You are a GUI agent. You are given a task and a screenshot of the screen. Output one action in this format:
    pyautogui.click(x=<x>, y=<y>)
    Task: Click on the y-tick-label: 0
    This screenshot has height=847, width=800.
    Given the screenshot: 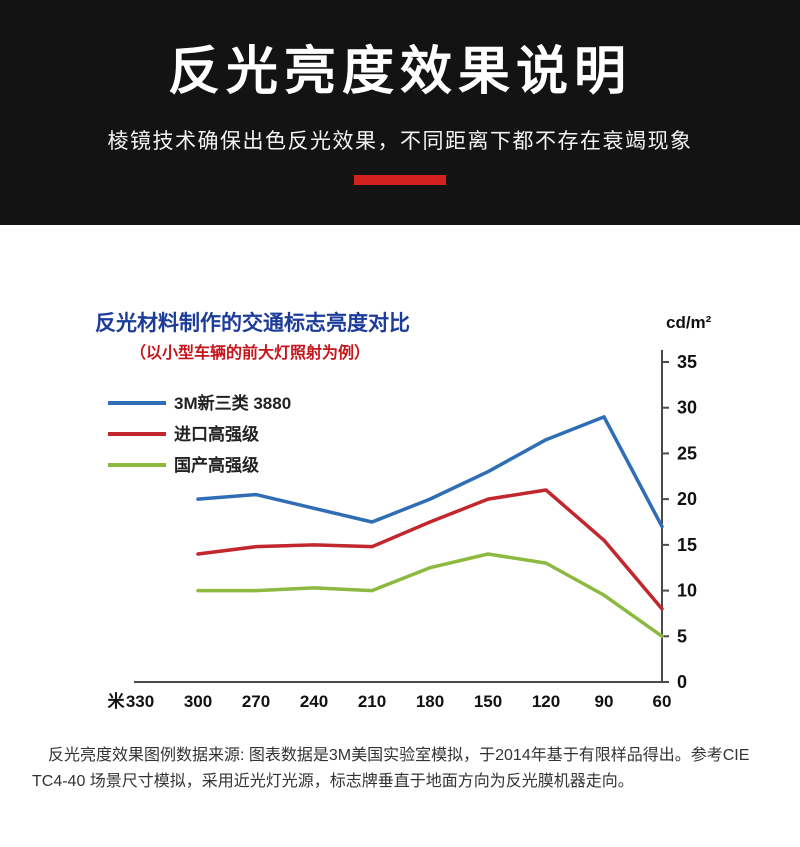 What is the action you would take?
    pyautogui.click(x=682, y=682)
    